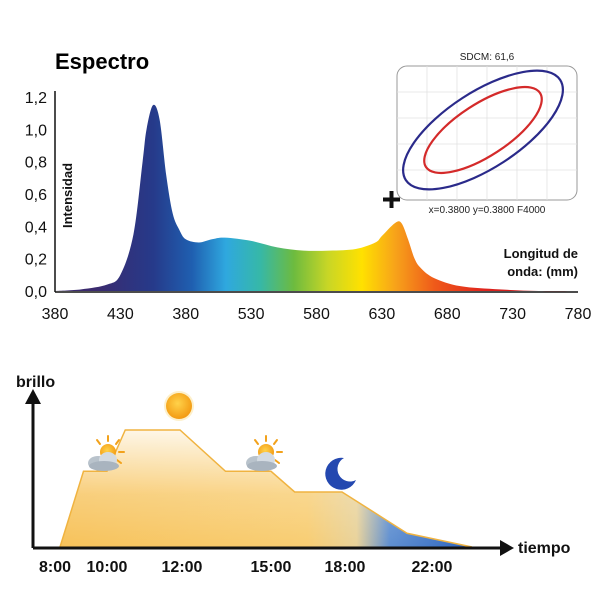 This screenshot has width=600, height=600. I want to click on spectrum-y-ticks: 0,0 0,2 0,4 0,6 0,8 1,0 1,2, so click(36, 195).